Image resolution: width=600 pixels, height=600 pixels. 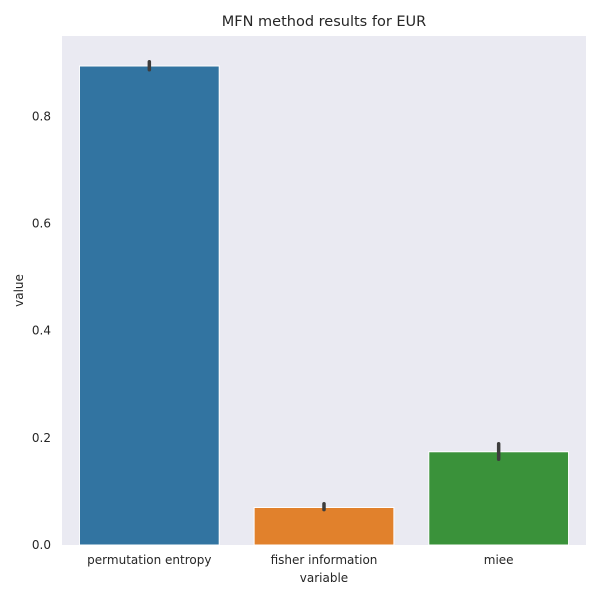 I want to click on x-tick-label: miee, so click(x=499, y=560).